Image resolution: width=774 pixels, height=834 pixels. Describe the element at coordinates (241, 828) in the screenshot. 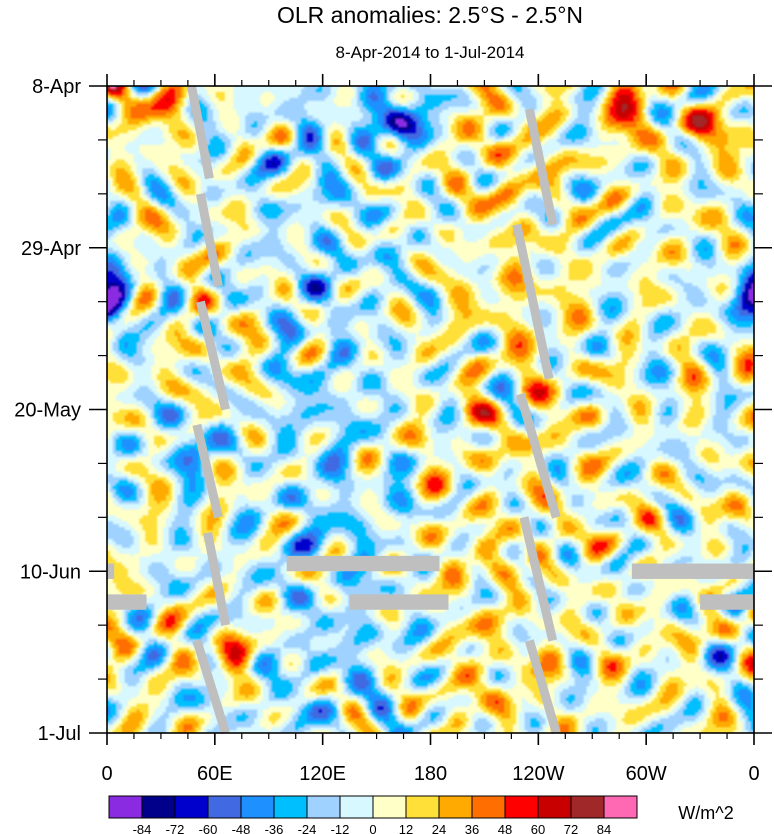

I see `colorbar-level-label: -48` at that location.